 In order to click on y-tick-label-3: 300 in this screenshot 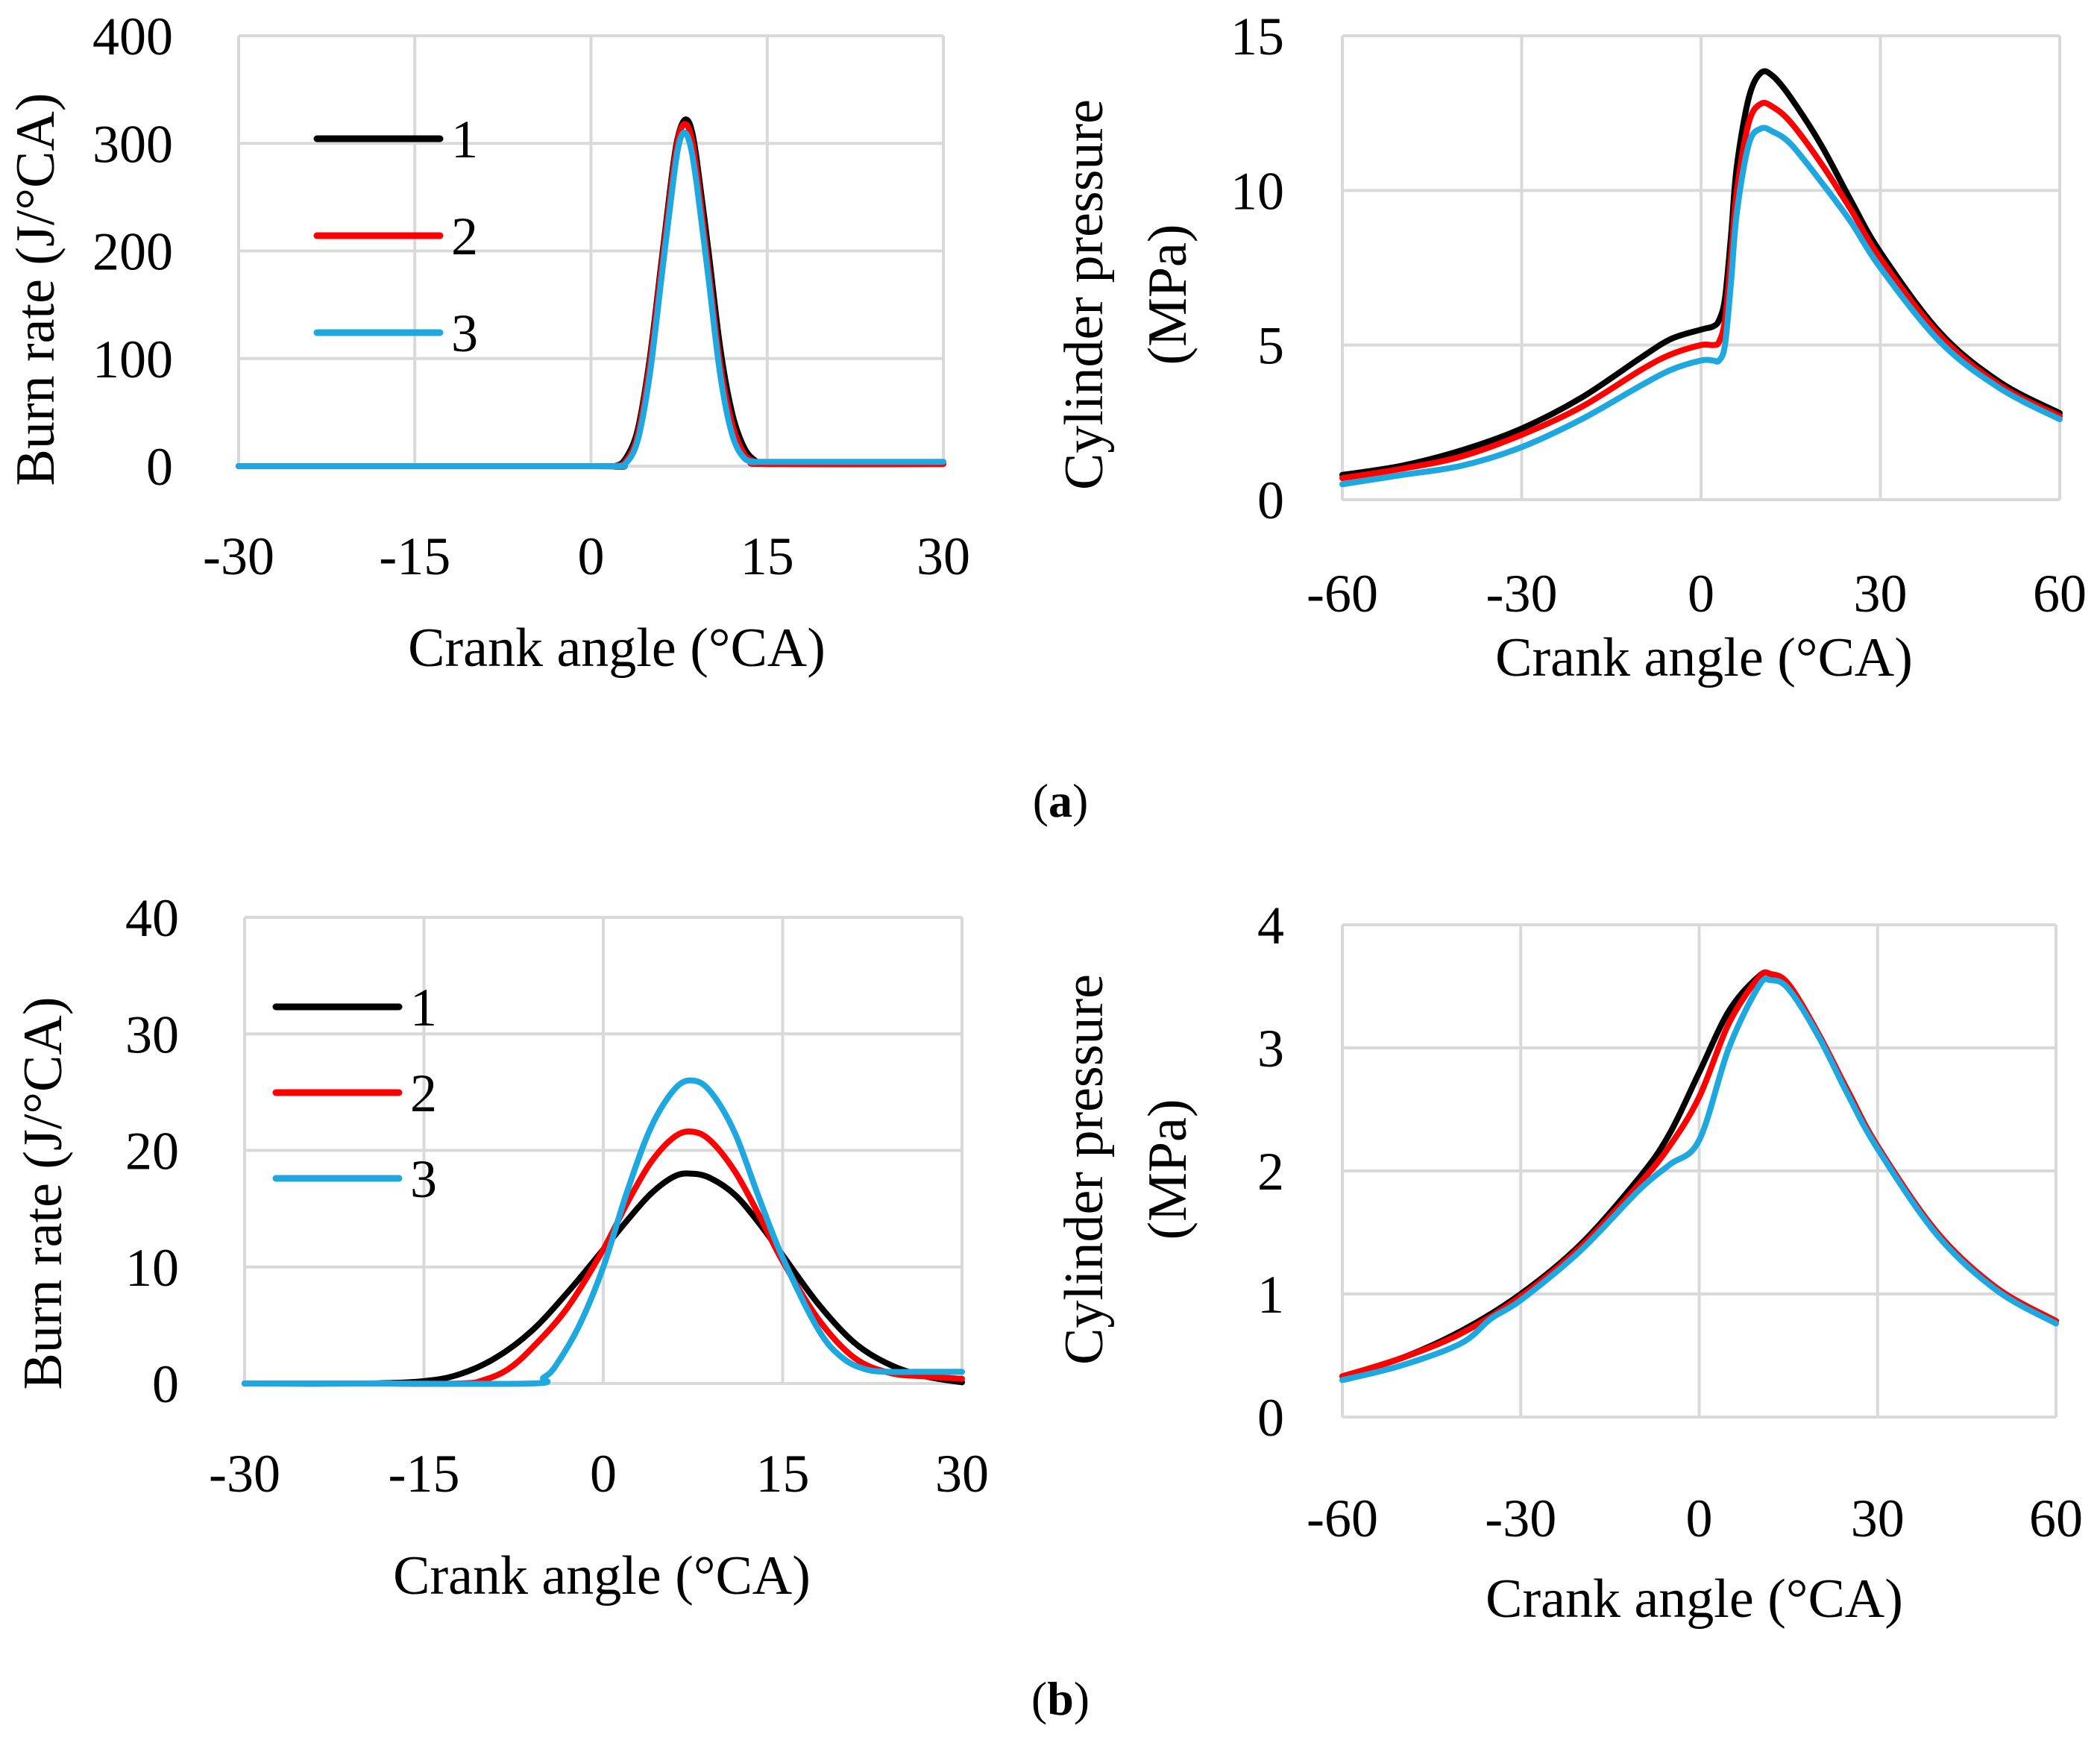, I will do `click(132, 144)`.